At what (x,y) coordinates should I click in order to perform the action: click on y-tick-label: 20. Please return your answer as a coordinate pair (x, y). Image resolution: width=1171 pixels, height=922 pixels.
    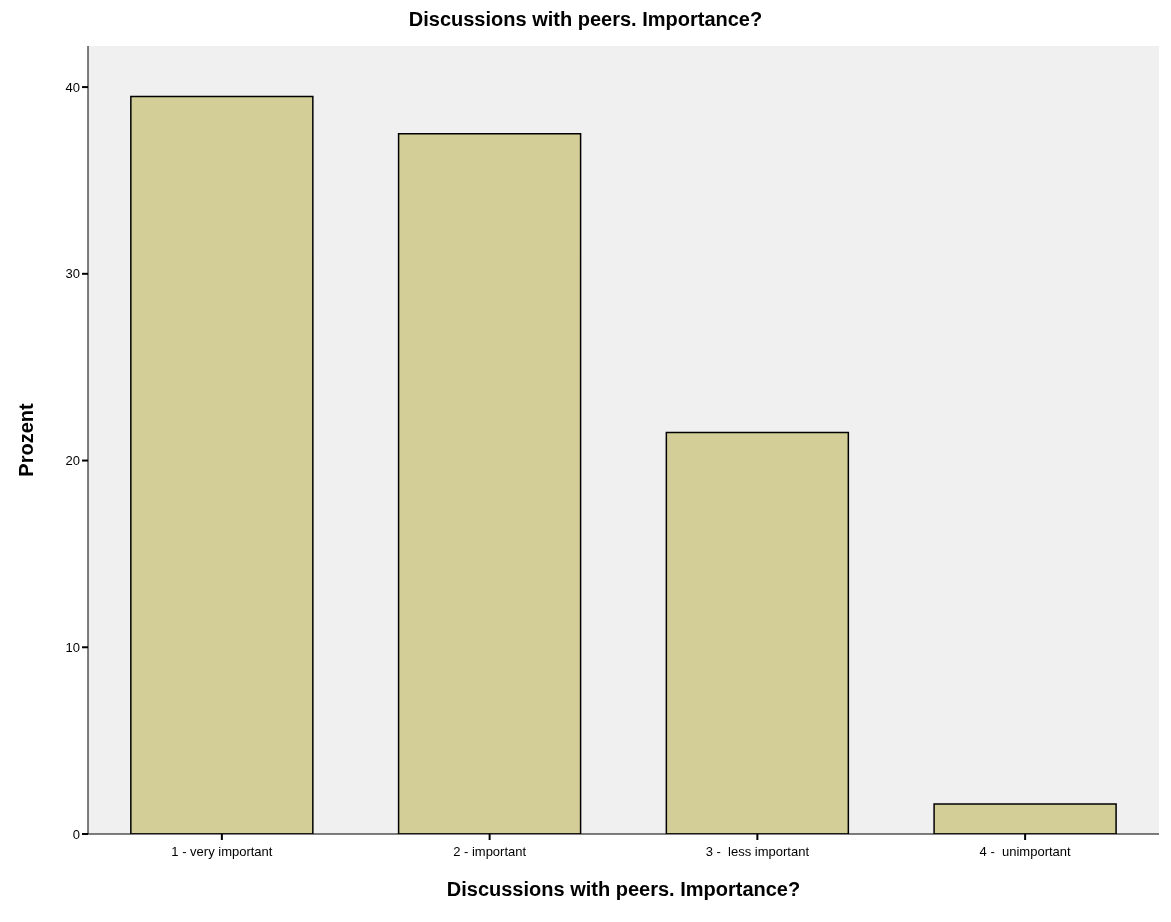
    Looking at the image, I should click on (72, 461).